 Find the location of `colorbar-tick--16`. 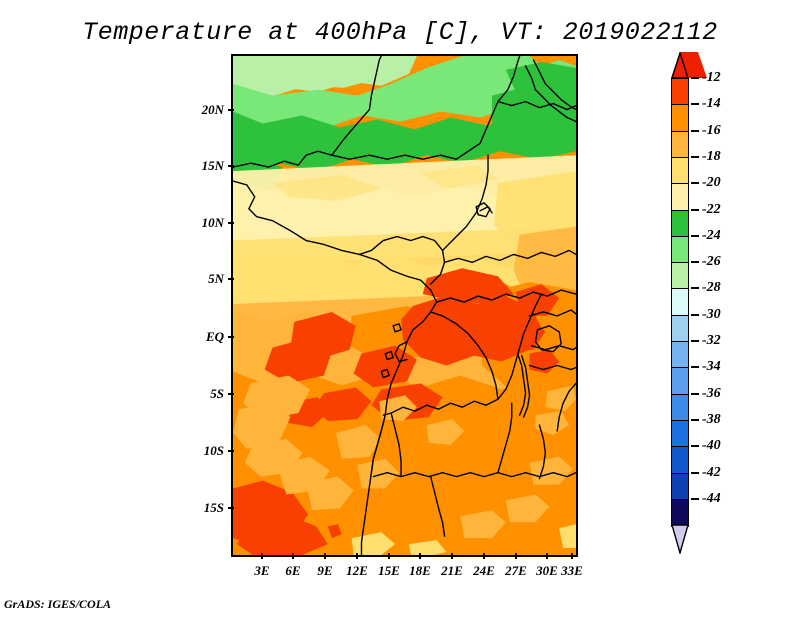

colorbar-tick--16 is located at coordinates (695, 130).